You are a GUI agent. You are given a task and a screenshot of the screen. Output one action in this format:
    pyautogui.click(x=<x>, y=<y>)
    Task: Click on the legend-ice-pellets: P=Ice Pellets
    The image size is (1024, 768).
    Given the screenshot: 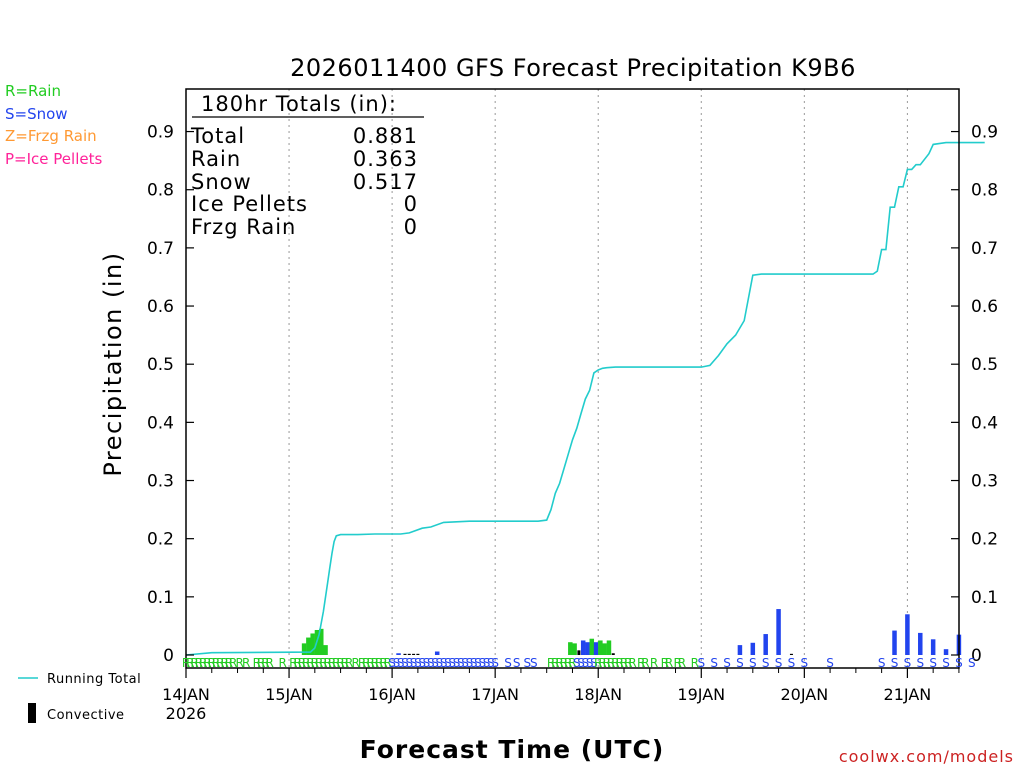 What is the action you would take?
    pyautogui.click(x=53, y=159)
    